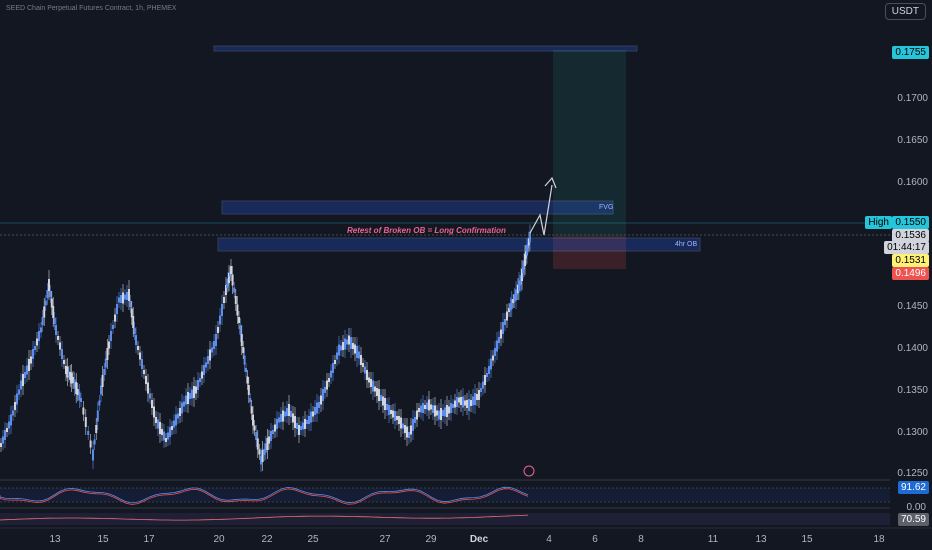  I want to click on time-axis-label: 6, so click(595, 539).